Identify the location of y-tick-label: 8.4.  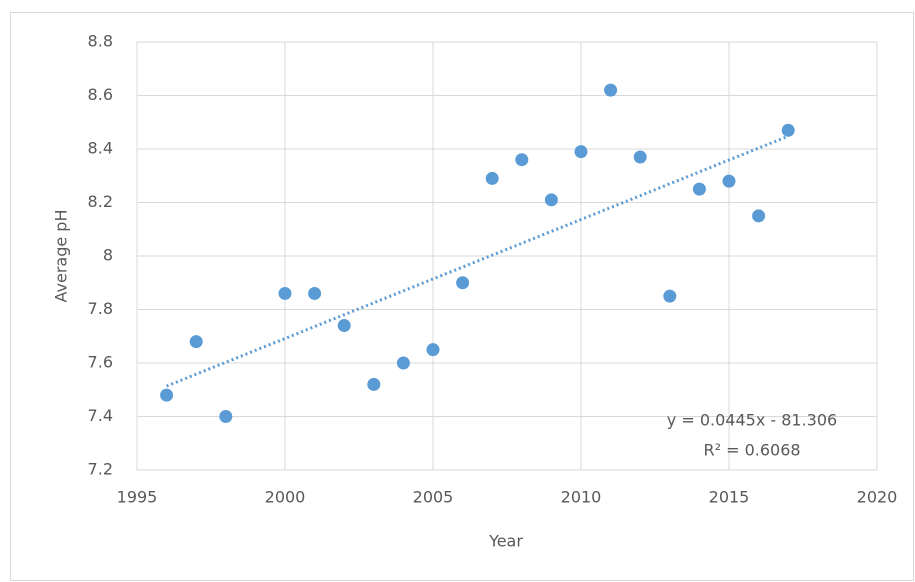
(100, 148).